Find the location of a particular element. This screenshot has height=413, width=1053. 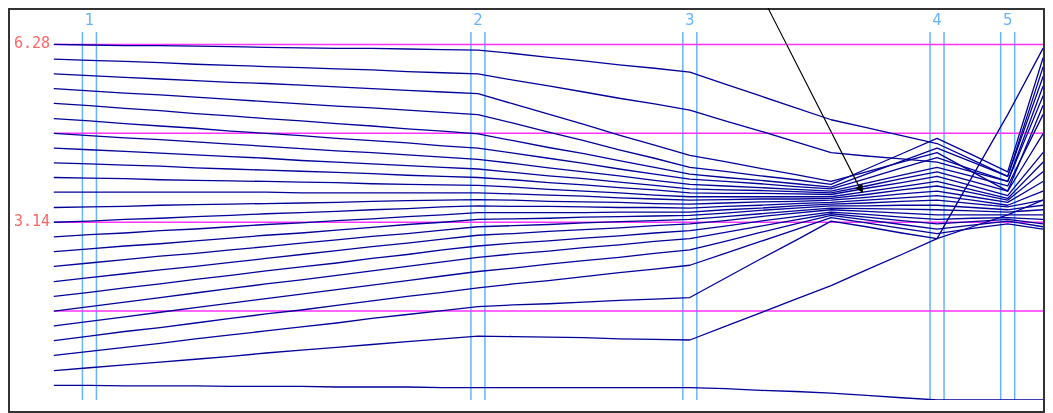

y-tick-label: 6.28 is located at coordinates (32, 43).